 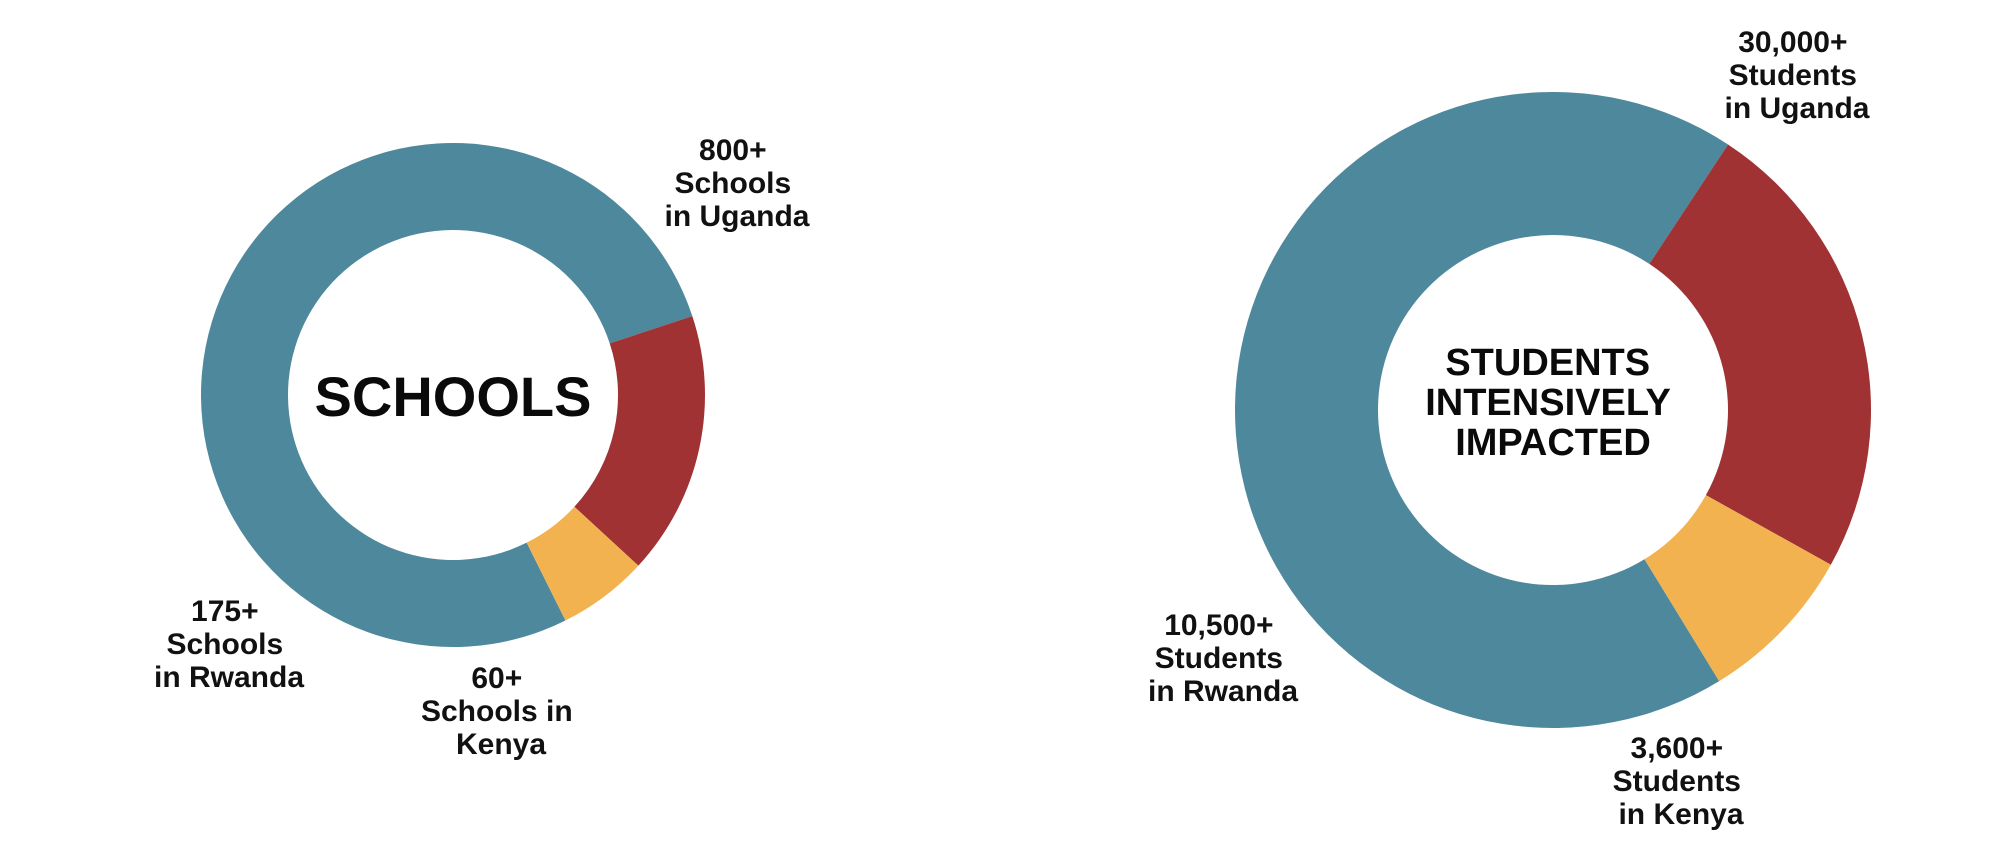 I want to click on schools-slice-kenya, so click(x=582, y=563).